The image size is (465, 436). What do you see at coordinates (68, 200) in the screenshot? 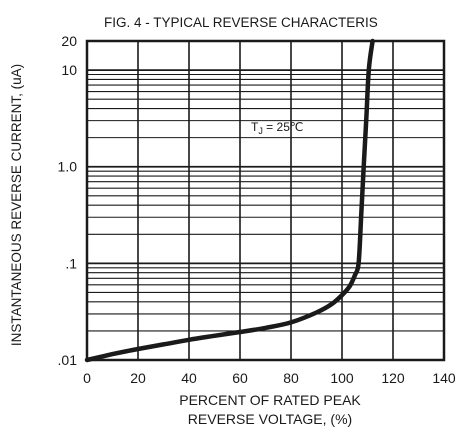
I see `y-tick-labels: .01 .1 1.0 10 20` at bounding box center [68, 200].